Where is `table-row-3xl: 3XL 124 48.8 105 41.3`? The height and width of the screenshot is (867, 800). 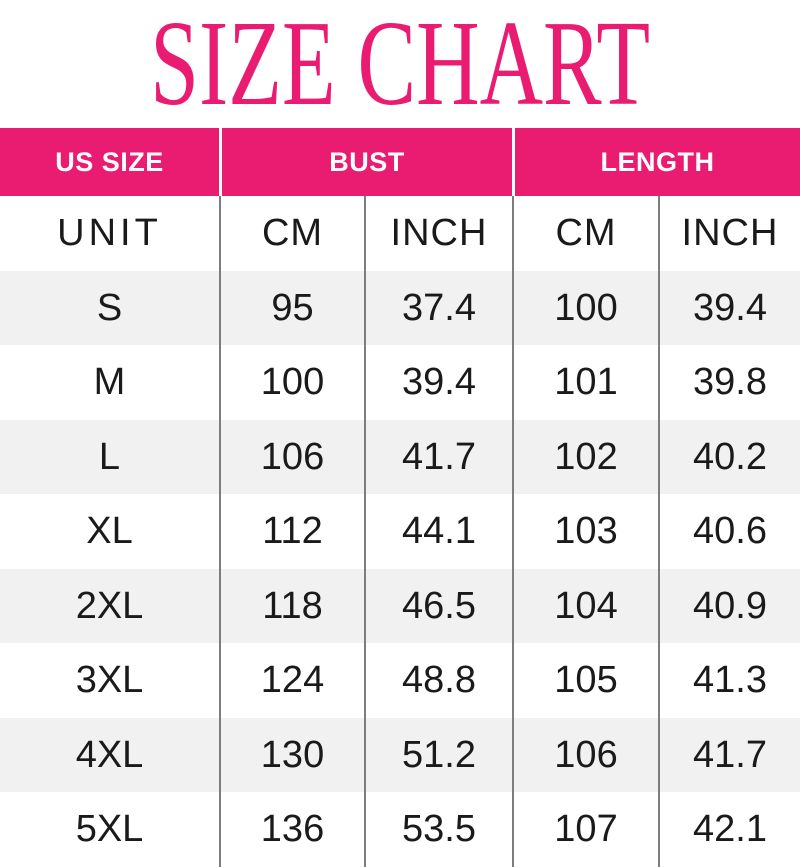 table-row-3xl: 3XL 124 48.8 105 41.3 is located at coordinates (400, 680).